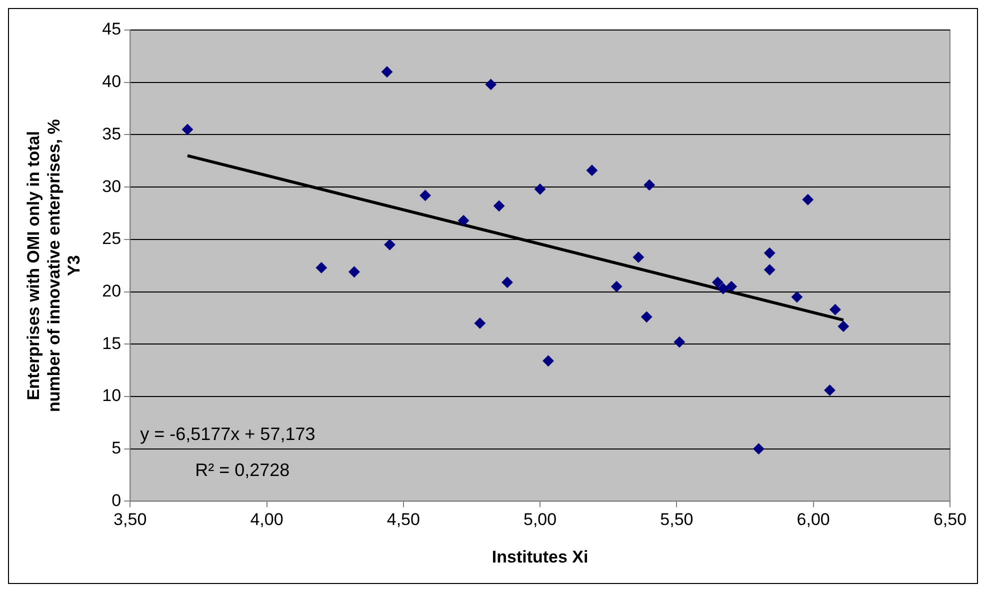 The width and height of the screenshot is (986, 592). What do you see at coordinates (267, 520) in the screenshot?
I see `x-tick-label: 4,00` at bounding box center [267, 520].